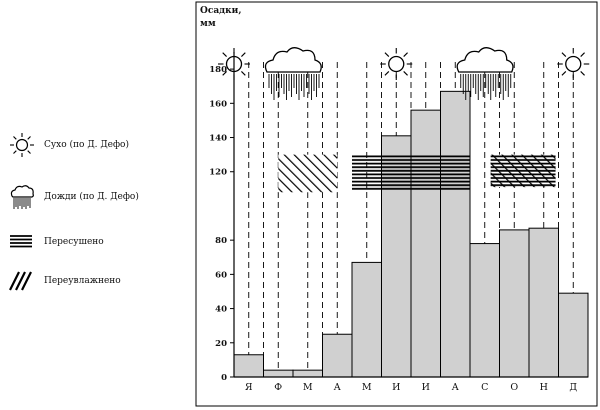 The width and height of the screenshot is (600, 410). Describe the element at coordinates (220, 11) in the screenshot. I see `y-axis-label-line-1: Осадки,` at that location.